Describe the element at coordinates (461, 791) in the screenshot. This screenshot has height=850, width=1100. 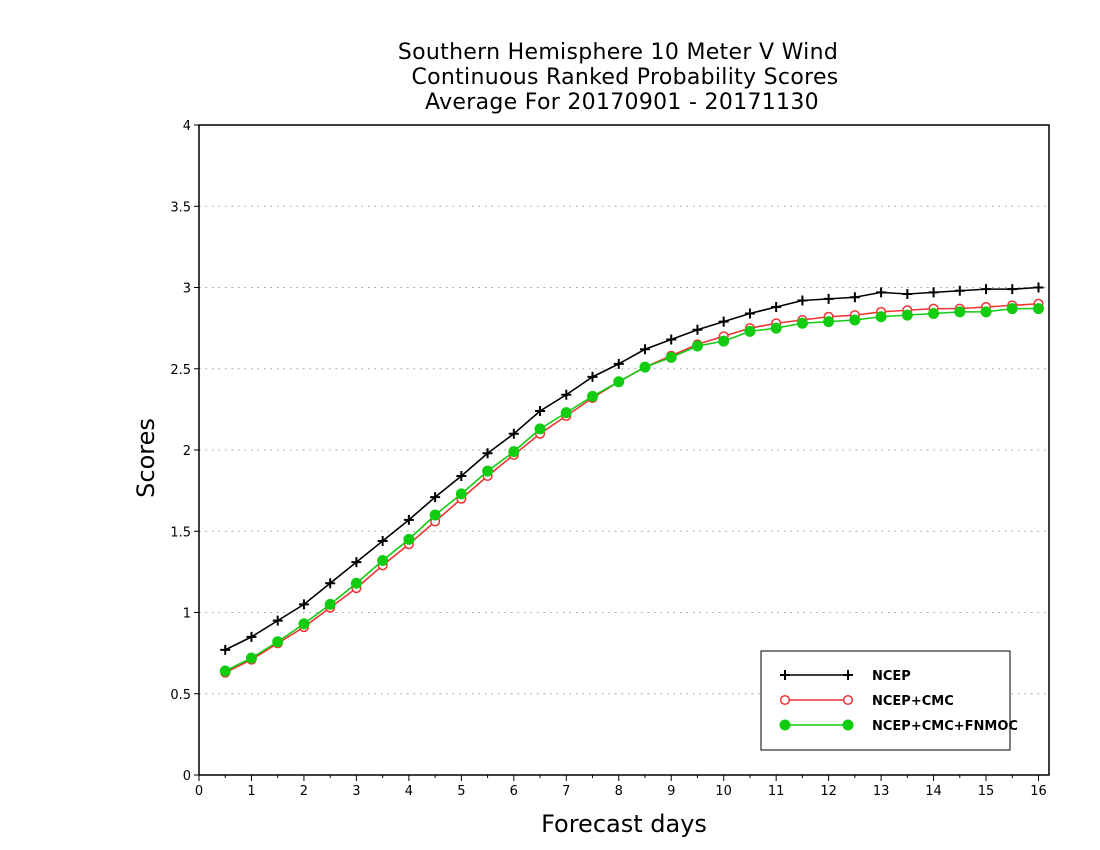
I see `x-tick-label: 5` at that location.